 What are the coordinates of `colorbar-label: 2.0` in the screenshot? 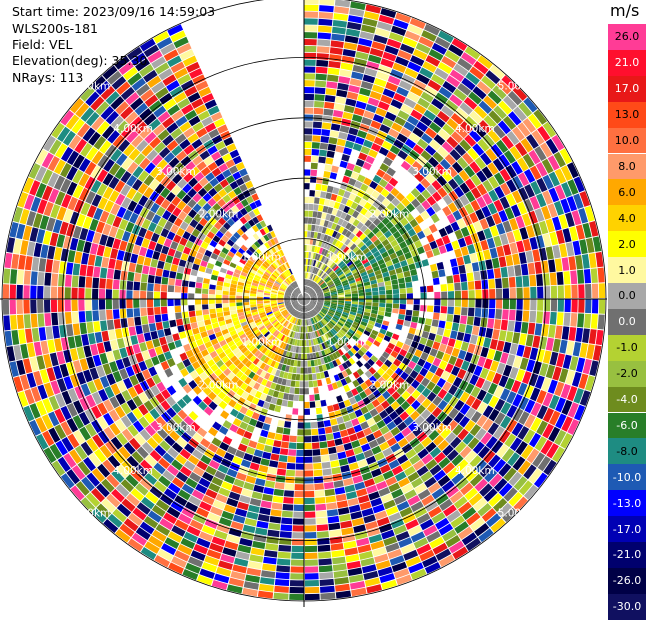 It's located at (627, 244).